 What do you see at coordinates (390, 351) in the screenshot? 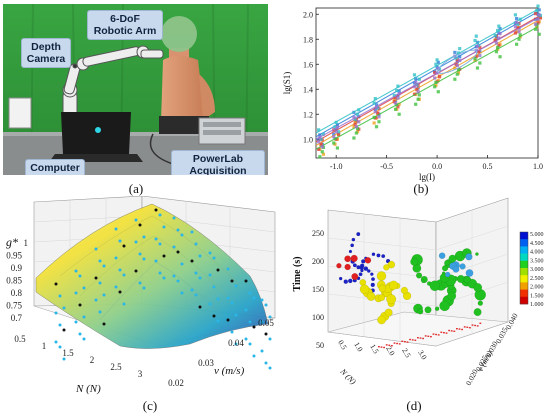
I see `x-tick-label: 2.0` at bounding box center [390, 351].